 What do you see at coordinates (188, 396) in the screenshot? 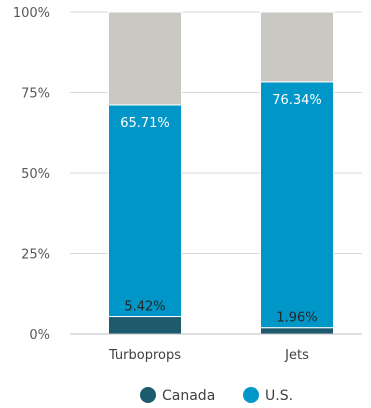
I see `legend-label: Canada` at bounding box center [188, 396].